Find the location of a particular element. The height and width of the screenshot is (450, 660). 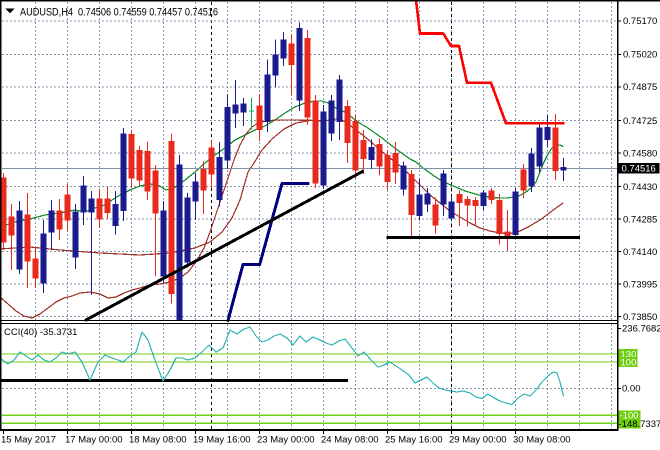

svg-text: -100 is located at coordinates (629, 416).